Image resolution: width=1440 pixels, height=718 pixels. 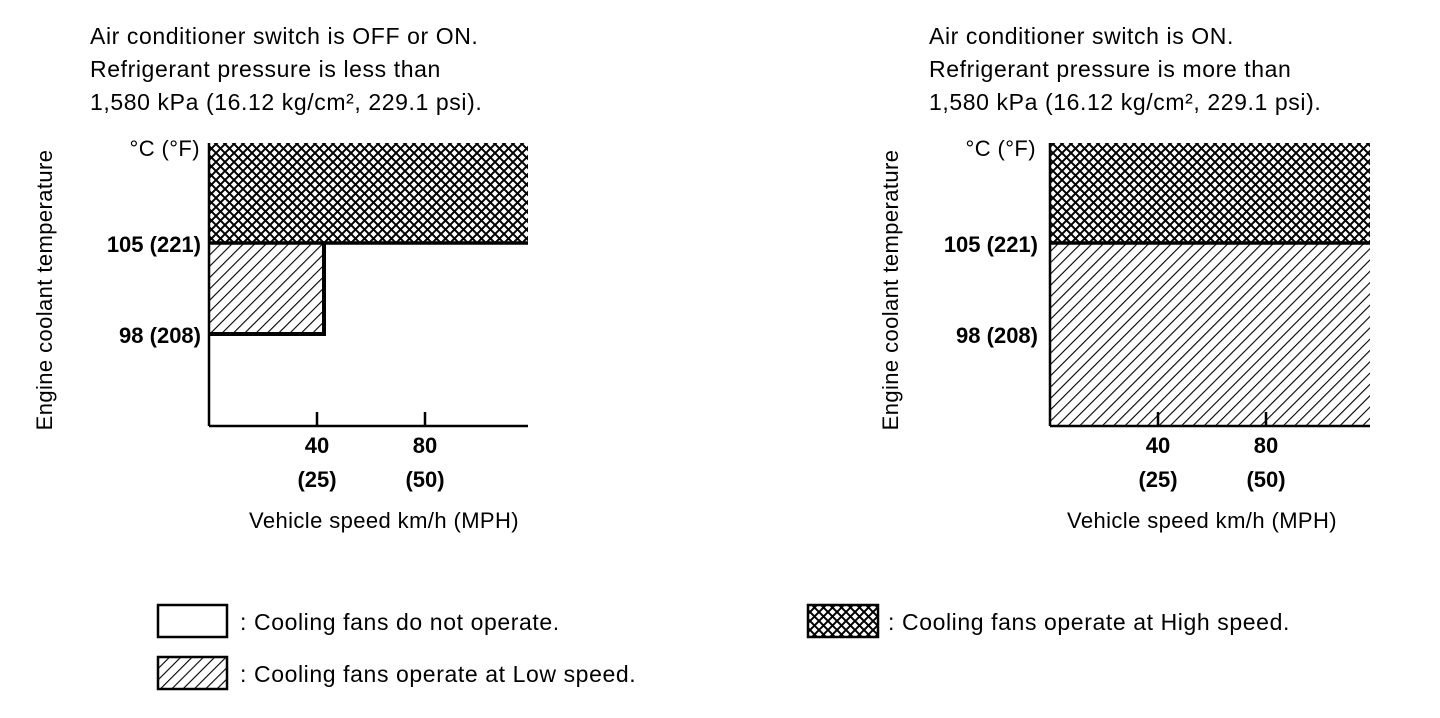 I want to click on left-high-speed-region, so click(x=368, y=193).